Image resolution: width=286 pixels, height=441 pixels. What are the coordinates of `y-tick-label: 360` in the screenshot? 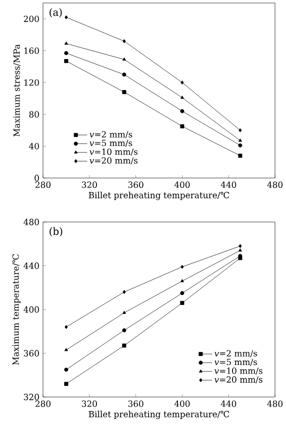 It's located at (31, 353).